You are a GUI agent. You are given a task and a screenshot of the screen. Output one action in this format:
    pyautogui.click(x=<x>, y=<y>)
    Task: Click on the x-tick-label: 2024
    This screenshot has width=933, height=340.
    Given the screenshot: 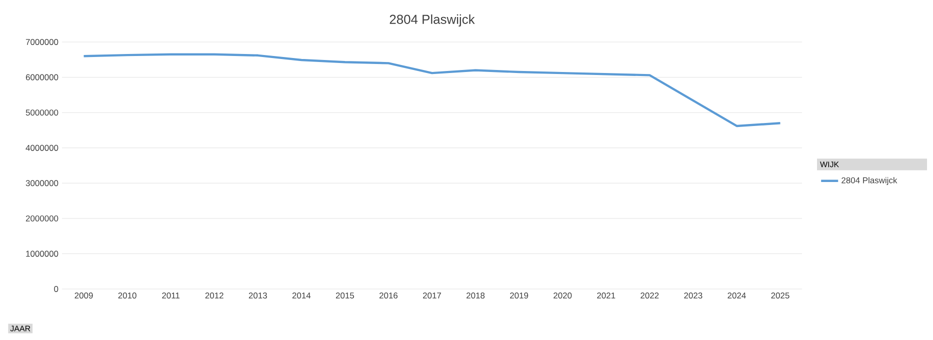 What is the action you would take?
    pyautogui.click(x=737, y=295)
    